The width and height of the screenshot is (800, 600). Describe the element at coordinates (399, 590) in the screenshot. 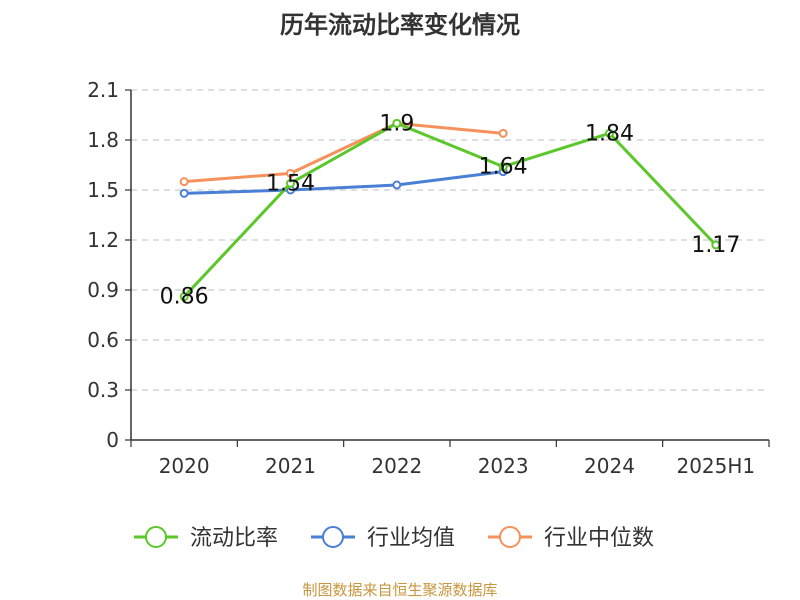

I see `source-note: 制图数据来自恒生聚源数据库` at that location.